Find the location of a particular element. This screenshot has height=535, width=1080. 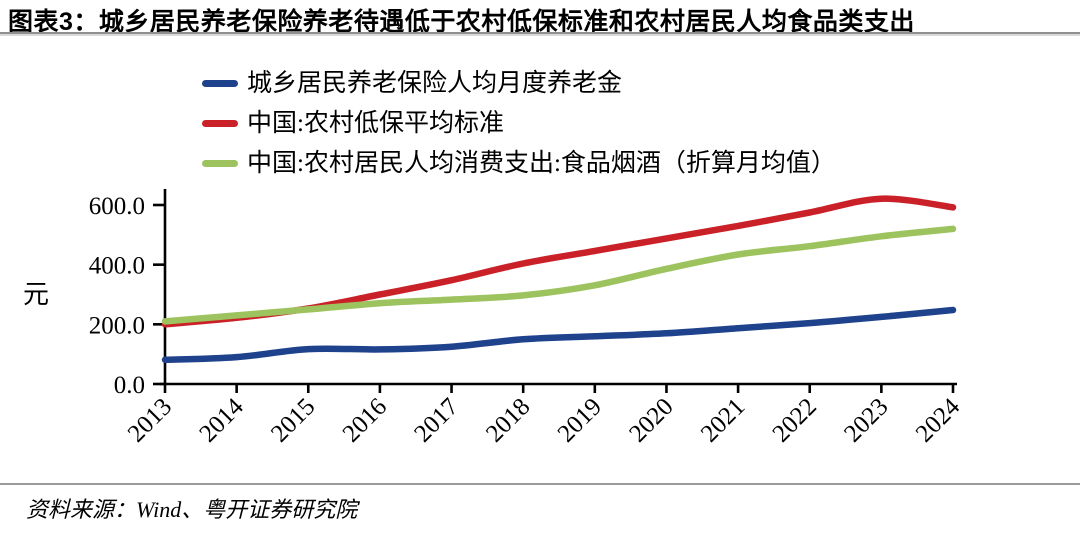

legend-label: 城乡居民养老保险人均月度养老金 is located at coordinates (435, 83).